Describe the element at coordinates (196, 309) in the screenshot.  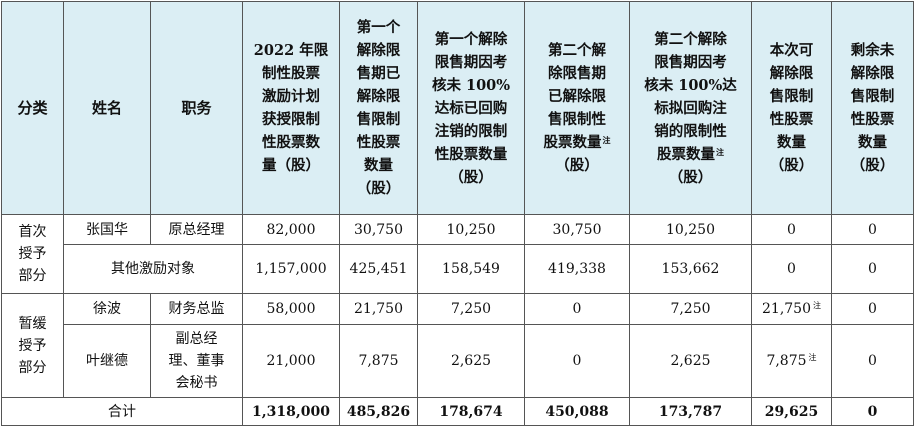
I see `cell-position: 财务总监` at that location.